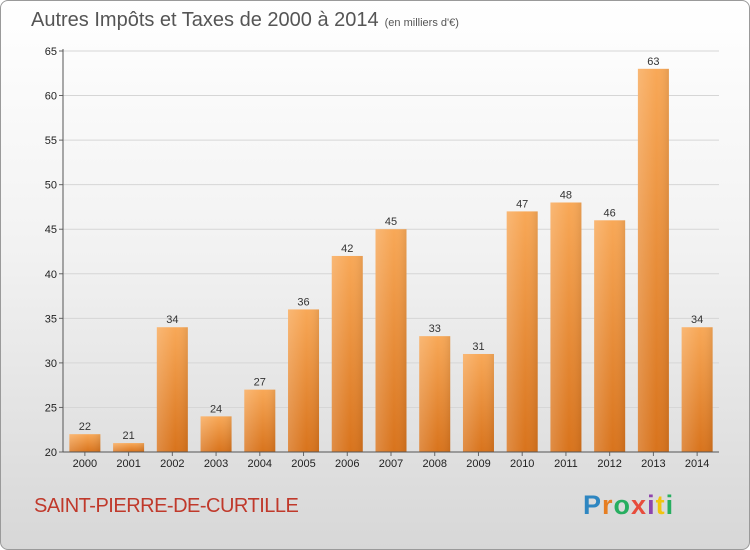 Image resolution: width=750 pixels, height=550 pixels. What do you see at coordinates (85, 464) in the screenshot?
I see `x-tick-label: 2000` at bounding box center [85, 464].